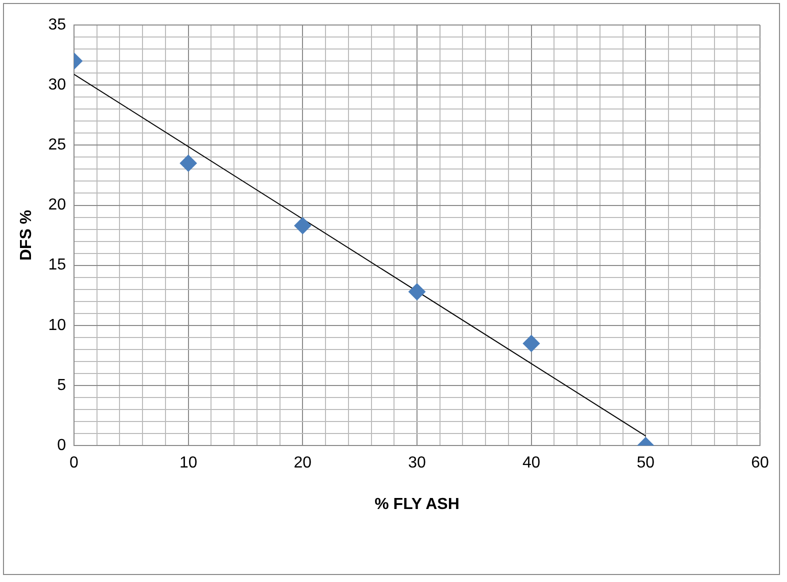 The width and height of the screenshot is (787, 582). I want to click on y-tick-label: 15, so click(57, 265).